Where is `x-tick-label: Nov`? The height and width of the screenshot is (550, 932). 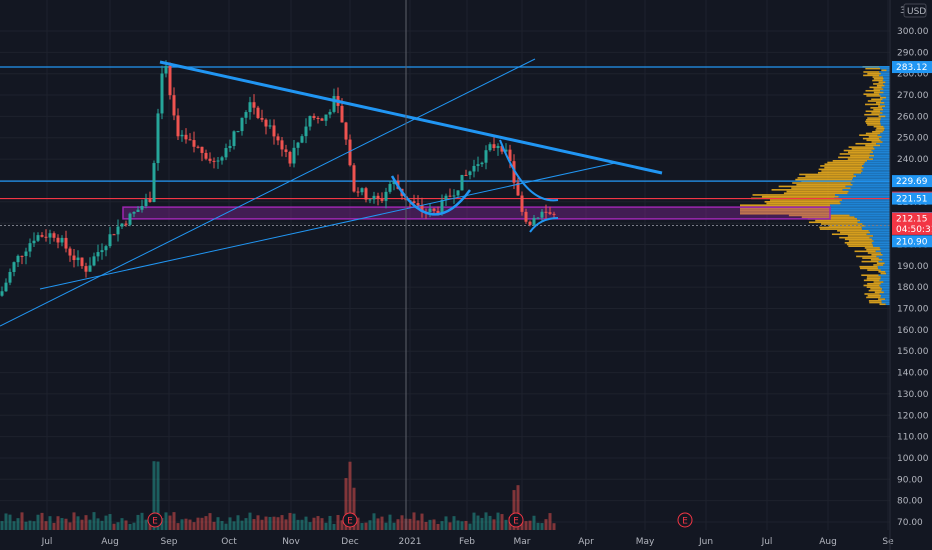 x-tick-label: Nov is located at coordinates (291, 542).